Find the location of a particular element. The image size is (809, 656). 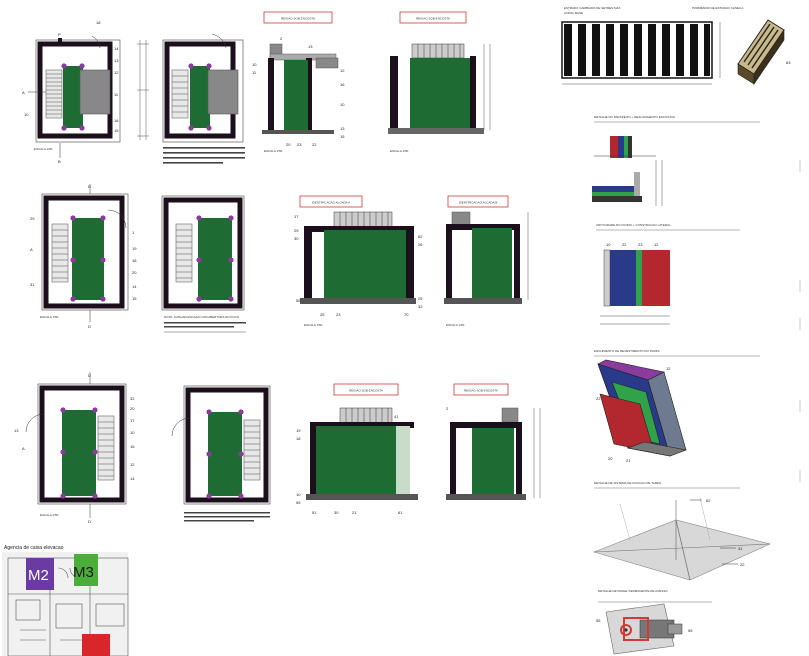

detail4-title: DETALHE DE SISTEMA DE FIXACAO DE TAMPA is located at coordinates (627, 483).